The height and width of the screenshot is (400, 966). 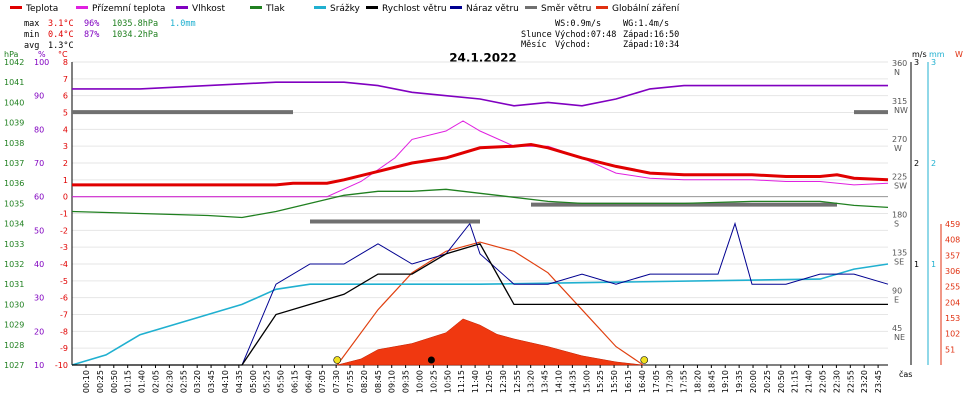 What do you see at coordinates (897, 328) in the screenshot?
I see `tick-dir-deg: 45` at bounding box center [897, 328].